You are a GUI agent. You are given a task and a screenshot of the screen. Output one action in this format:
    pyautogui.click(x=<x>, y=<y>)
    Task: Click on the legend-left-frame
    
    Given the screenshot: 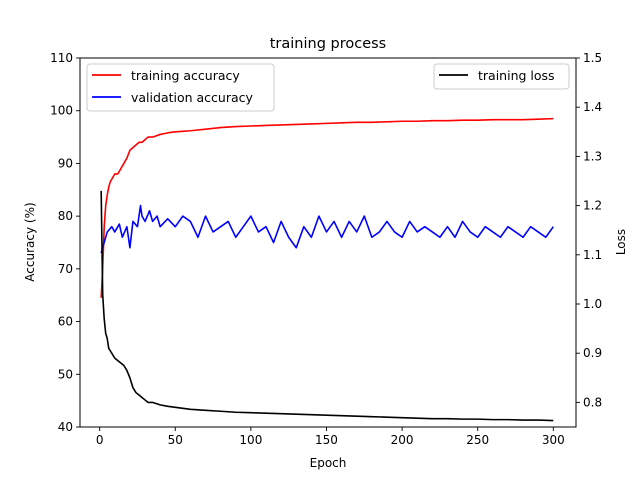 What is the action you would take?
    pyautogui.click(x=180, y=87)
    